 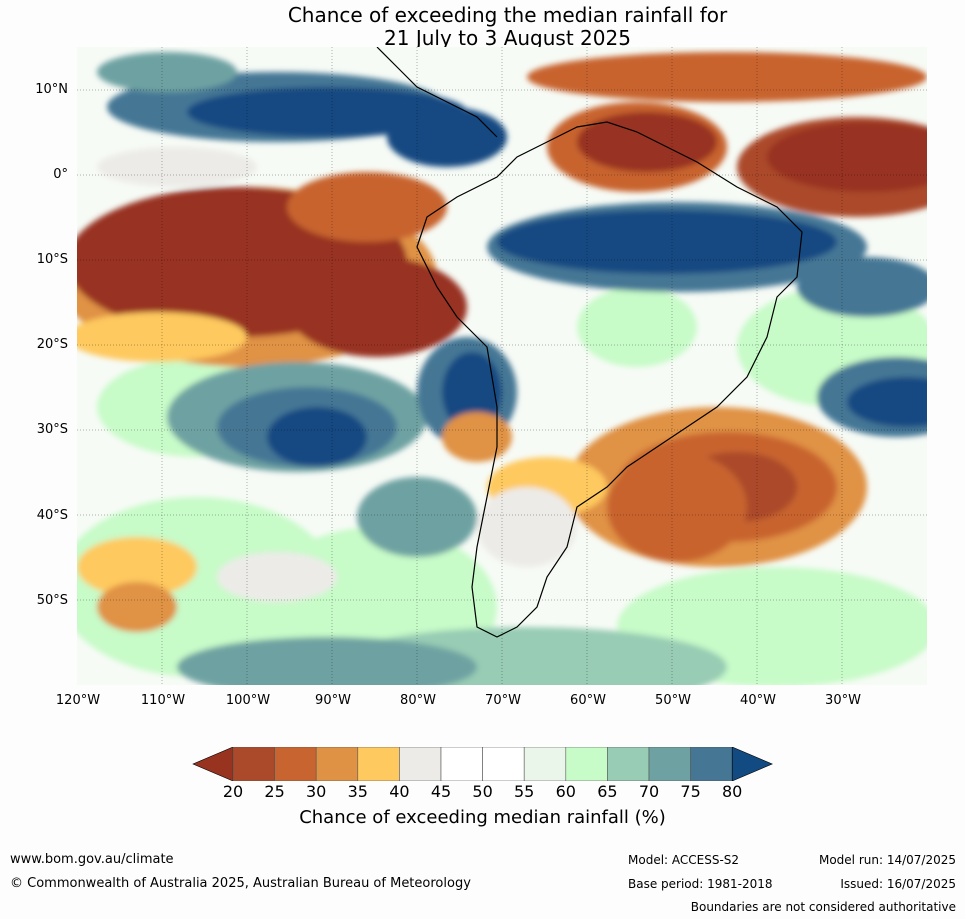 What do you see at coordinates (565, 791) in the screenshot?
I see `colorbar-tick-label: 60` at bounding box center [565, 791].